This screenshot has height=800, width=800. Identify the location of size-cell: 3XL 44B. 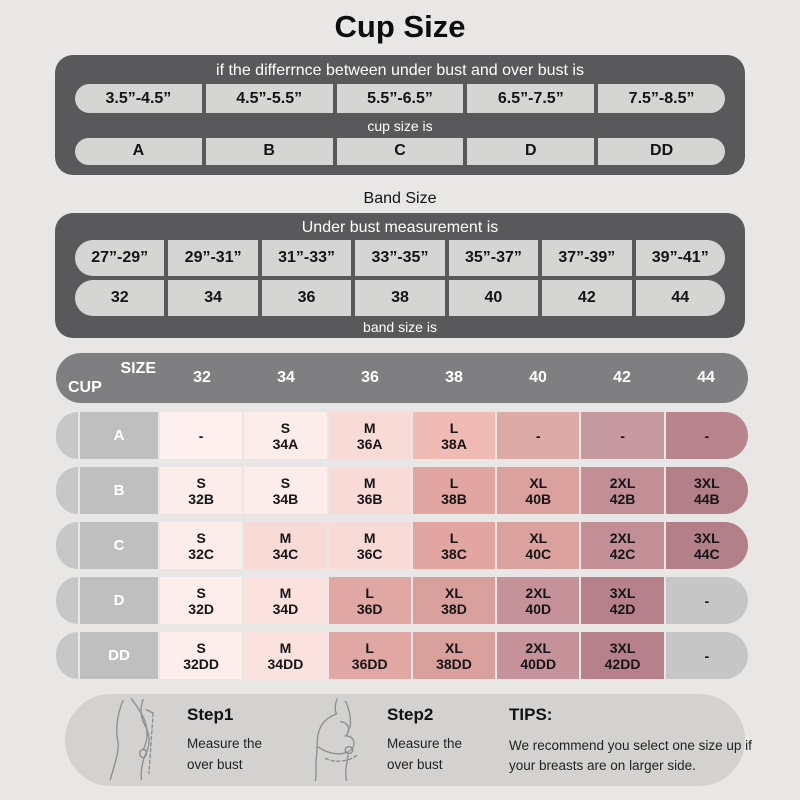
(706, 490).